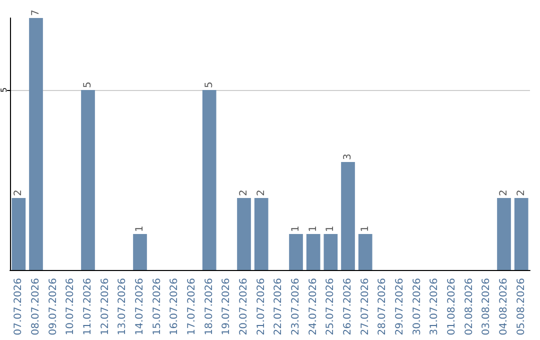  What do you see at coordinates (452, 307) in the screenshot?
I see `x-tick-label: 01.08.2026` at bounding box center [452, 307].